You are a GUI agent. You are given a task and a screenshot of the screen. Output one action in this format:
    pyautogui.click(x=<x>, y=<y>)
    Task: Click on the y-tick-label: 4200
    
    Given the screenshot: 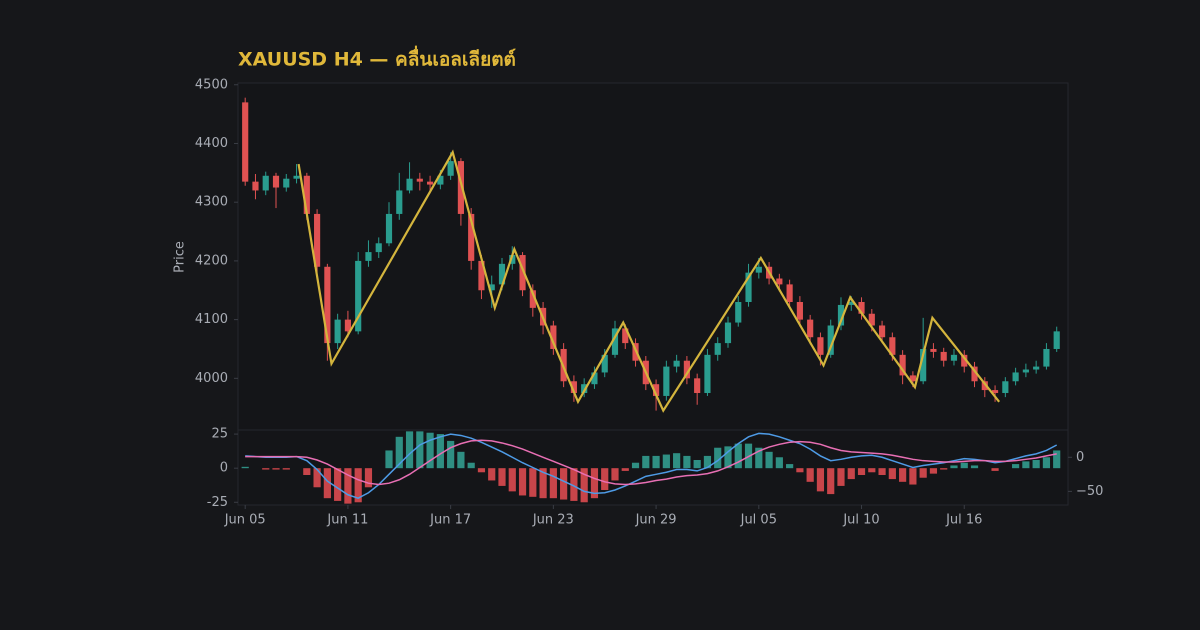 What is the action you would take?
    pyautogui.click(x=211, y=260)
    